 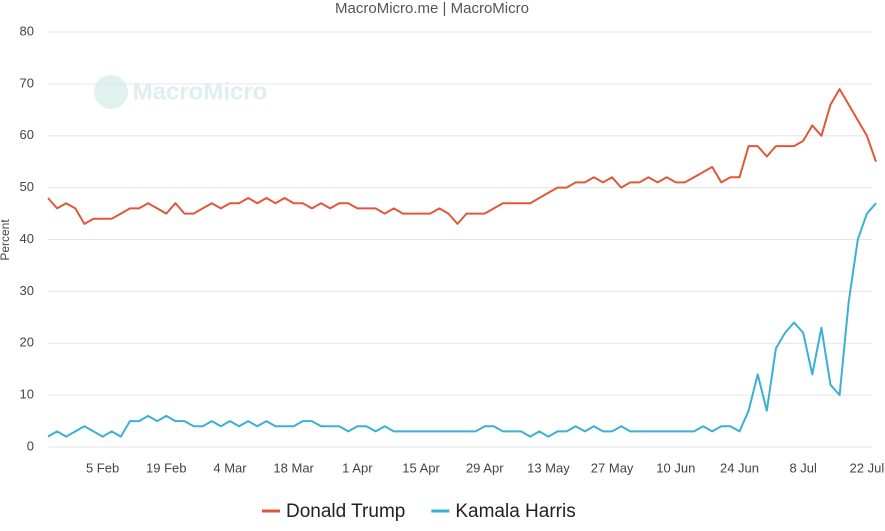 I want to click on x-tick-label: 19 Feb, so click(x=166, y=467).